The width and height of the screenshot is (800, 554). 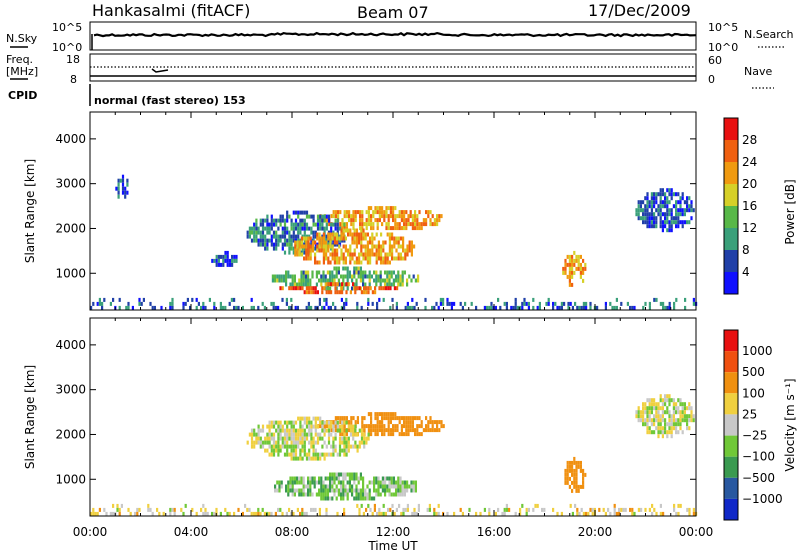 I want to click on colorbar-tick-label: 25, so click(x=749, y=414).